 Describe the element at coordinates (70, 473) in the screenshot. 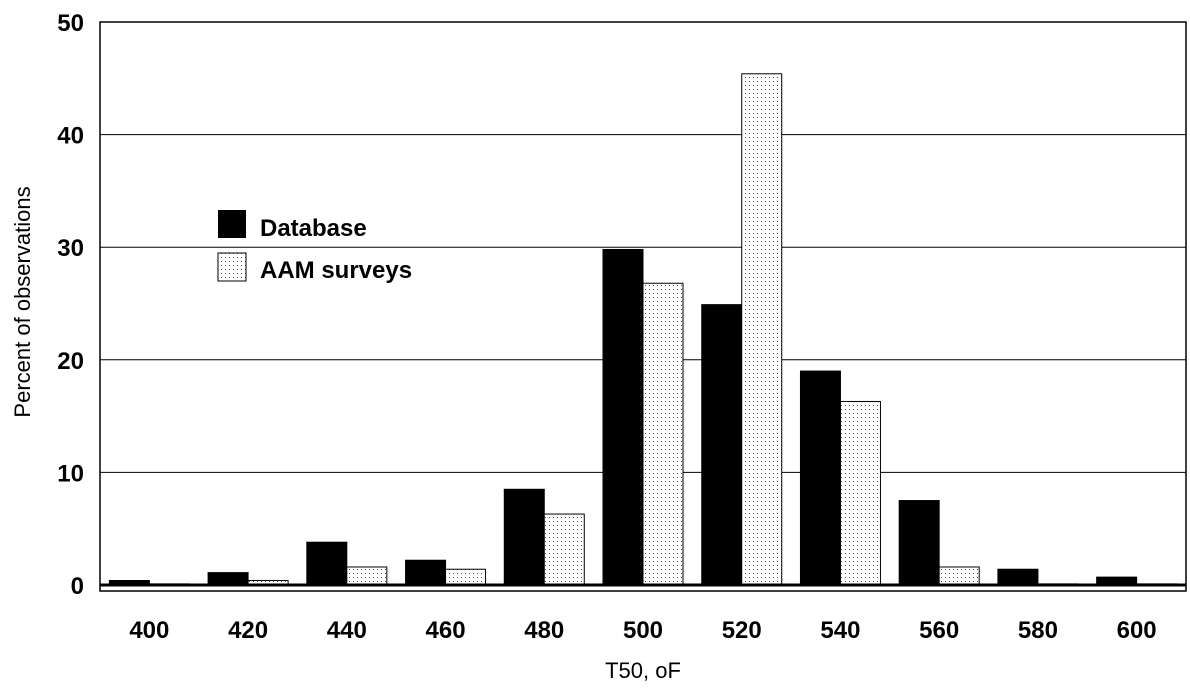

I see `y-tick-label: 10` at that location.